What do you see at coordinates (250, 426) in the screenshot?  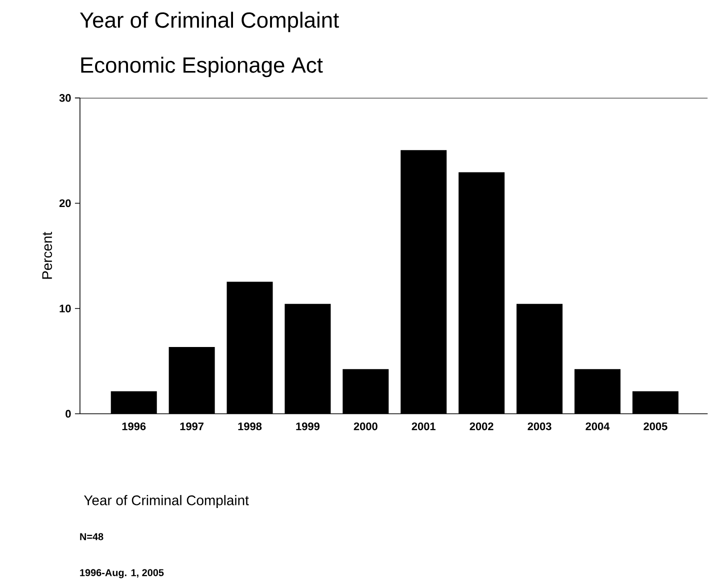 I see `x-tick-label: 1998` at bounding box center [250, 426].